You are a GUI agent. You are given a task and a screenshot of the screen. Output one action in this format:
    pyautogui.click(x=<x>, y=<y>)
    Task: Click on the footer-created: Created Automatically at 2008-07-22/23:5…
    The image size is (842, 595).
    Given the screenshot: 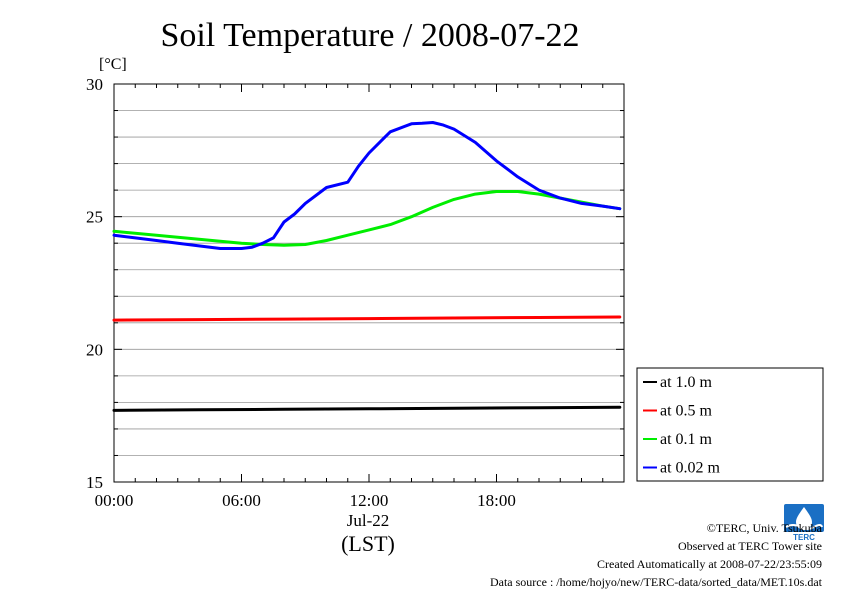 What is the action you would take?
    pyautogui.click(x=709, y=564)
    